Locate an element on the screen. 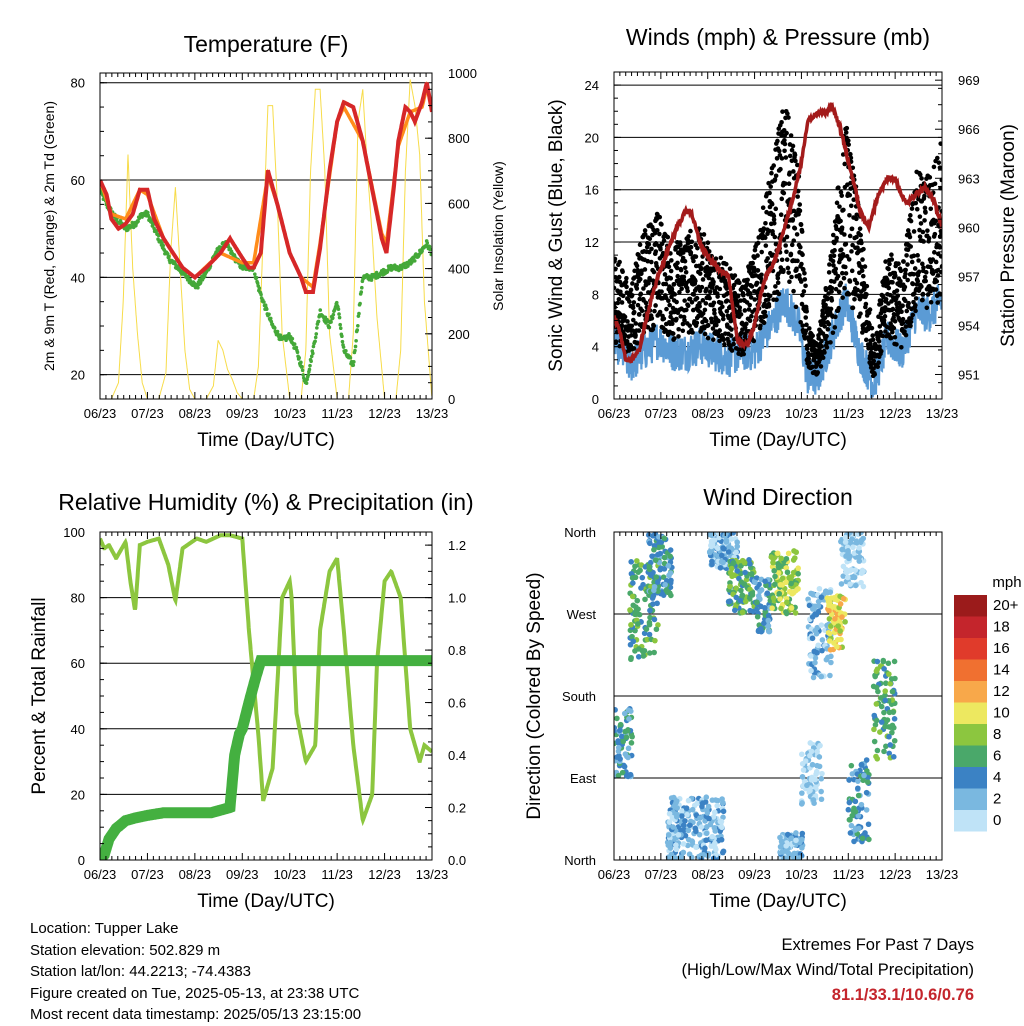  legend-label: 20+ is located at coordinates (1006, 605).